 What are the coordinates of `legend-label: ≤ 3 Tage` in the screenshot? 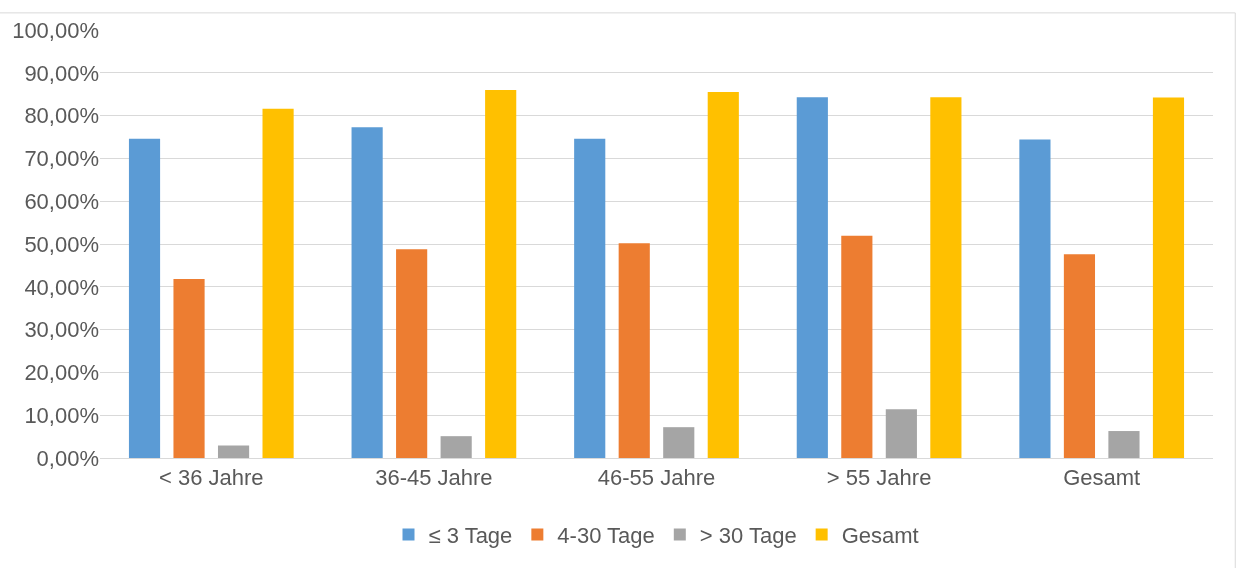 It's located at (470, 536).